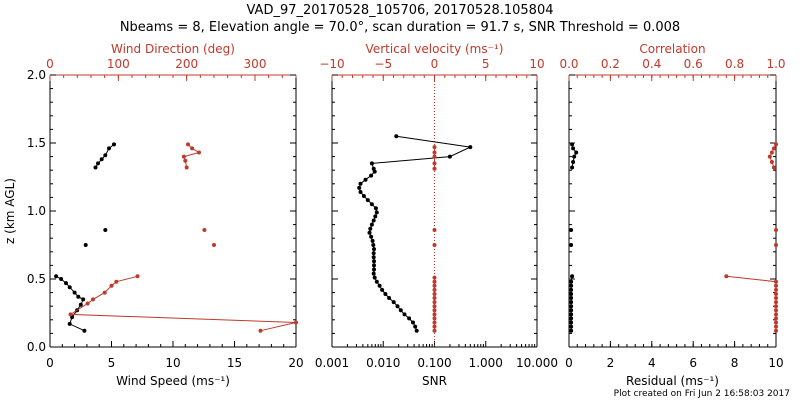 This screenshot has height=400, width=800. Describe the element at coordinates (36, 347) in the screenshot. I see `y-tick-label: 0.0` at that location.